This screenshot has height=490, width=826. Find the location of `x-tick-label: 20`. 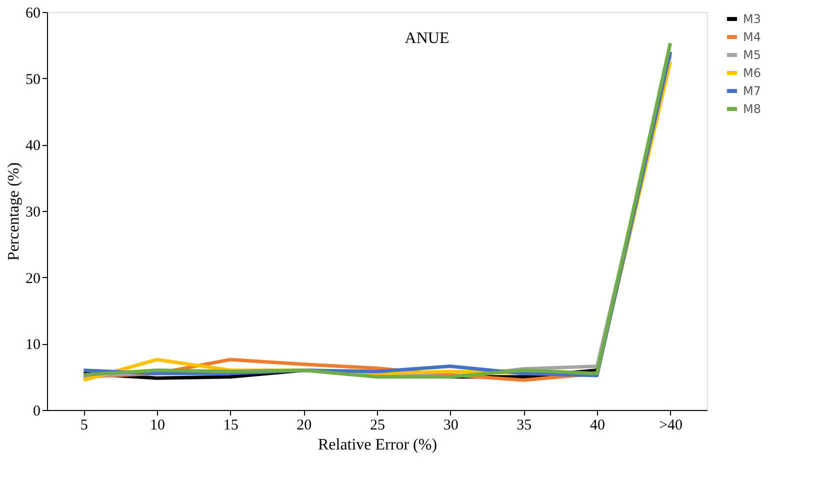

x-tick-label: 20 is located at coordinates (304, 426).